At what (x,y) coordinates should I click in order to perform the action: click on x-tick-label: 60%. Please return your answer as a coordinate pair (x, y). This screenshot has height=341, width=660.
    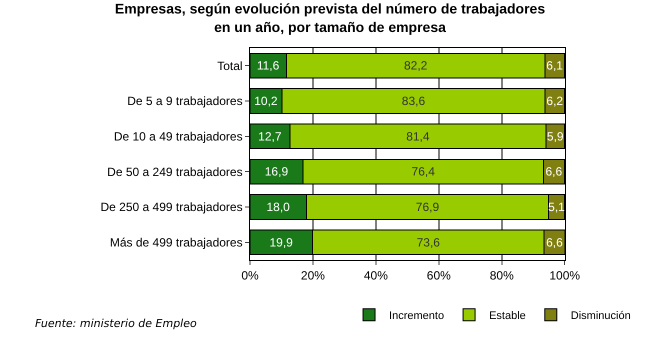
    Looking at the image, I should click on (439, 275).